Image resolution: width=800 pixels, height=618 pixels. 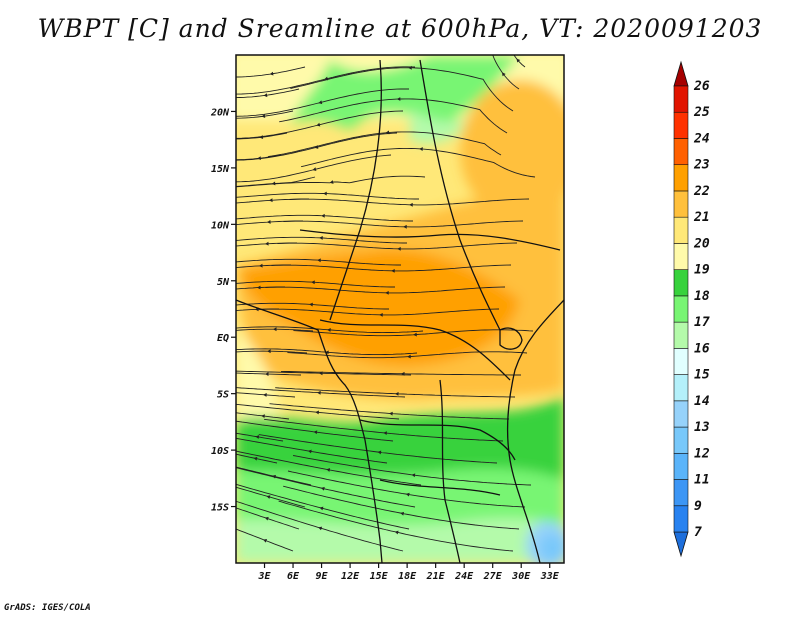 I want to click on colorbar-label: 11, so click(x=702, y=480).